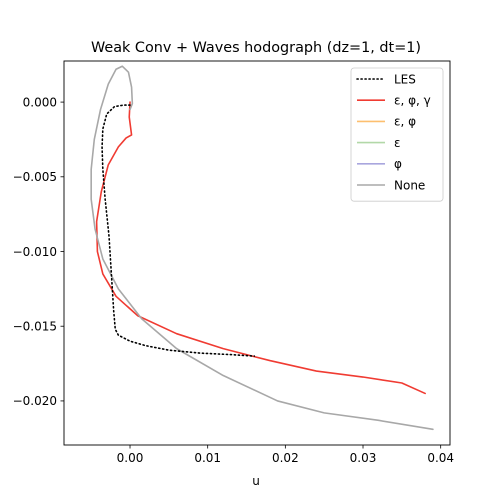  I want to click on legend-label: ε, φ, so click(405, 122).